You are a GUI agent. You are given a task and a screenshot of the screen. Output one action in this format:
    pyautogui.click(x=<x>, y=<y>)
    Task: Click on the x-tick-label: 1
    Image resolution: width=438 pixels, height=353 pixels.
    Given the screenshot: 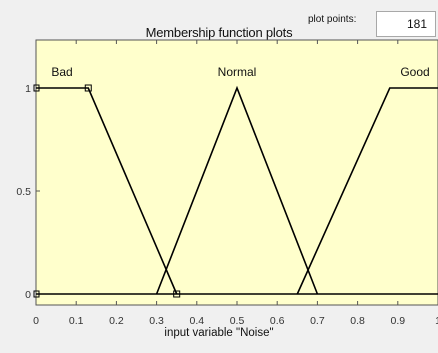 What is the action you would take?
    pyautogui.click(x=436, y=321)
    